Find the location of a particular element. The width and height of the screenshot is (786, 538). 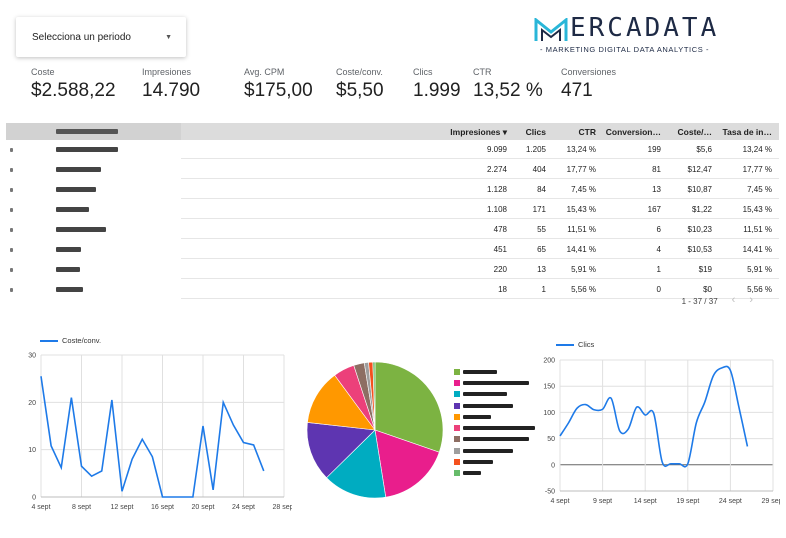

table-row: 1.108 171 15,43 % 167 $1,22 15,43 % is located at coordinates (392, 209).